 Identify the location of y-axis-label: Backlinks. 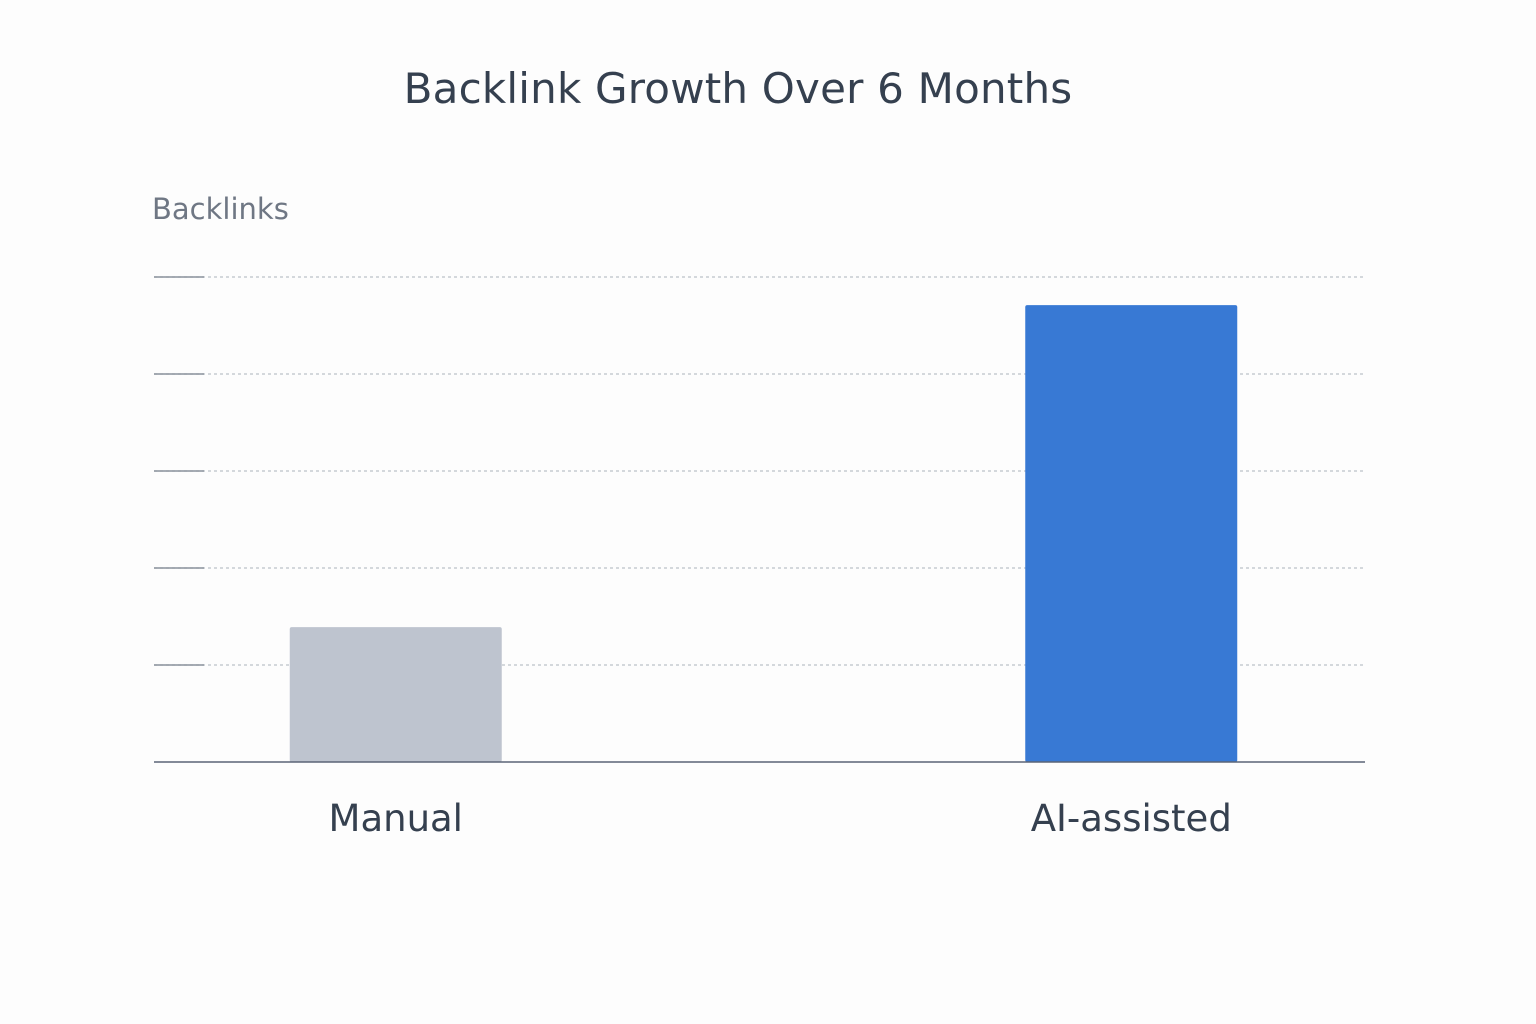
(220, 209).